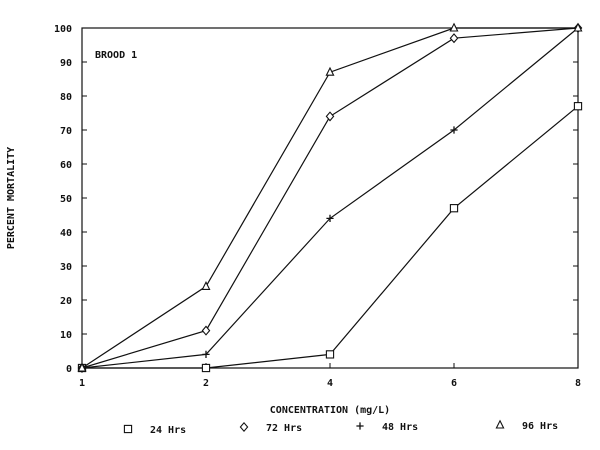 The width and height of the screenshot is (600, 450). Describe the element at coordinates (63, 29) in the screenshot. I see `y-tick-label: 100` at that location.